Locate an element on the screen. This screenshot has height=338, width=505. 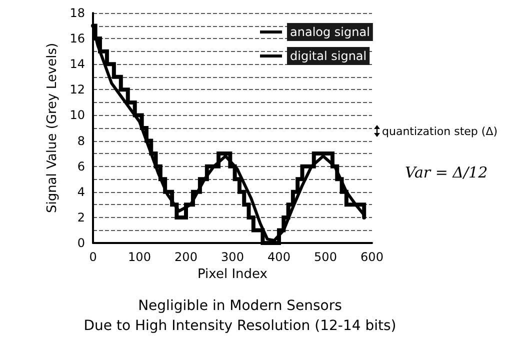
y-tick-label: 4 is located at coordinates (81, 191).